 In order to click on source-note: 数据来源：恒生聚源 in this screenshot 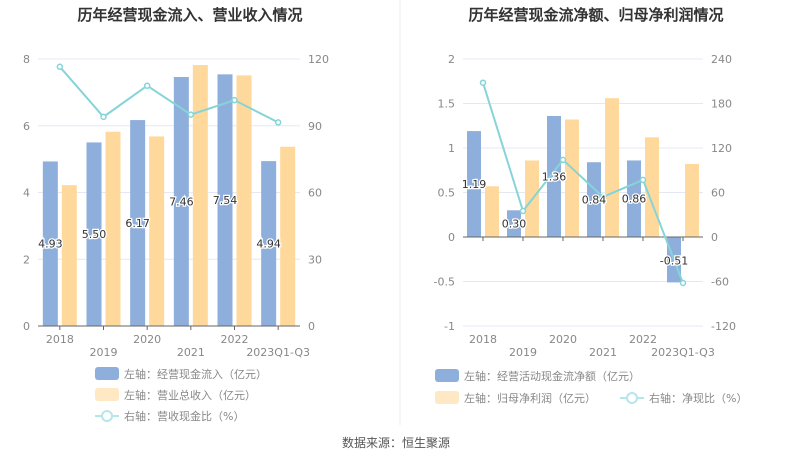, I will do `click(396, 442)`.